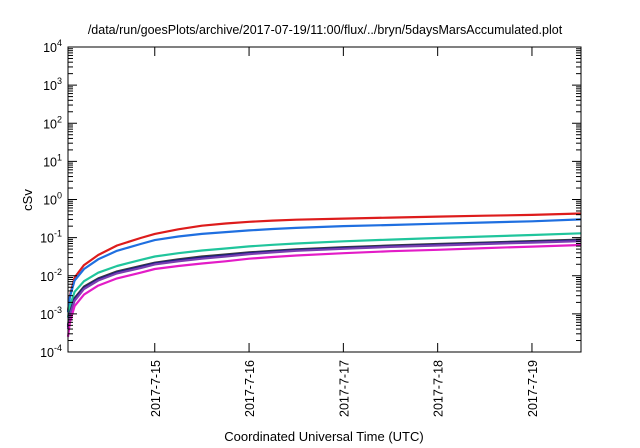  What do you see at coordinates (344, 388) in the screenshot?
I see `x-tick-label: 2017-7-17` at bounding box center [344, 388].